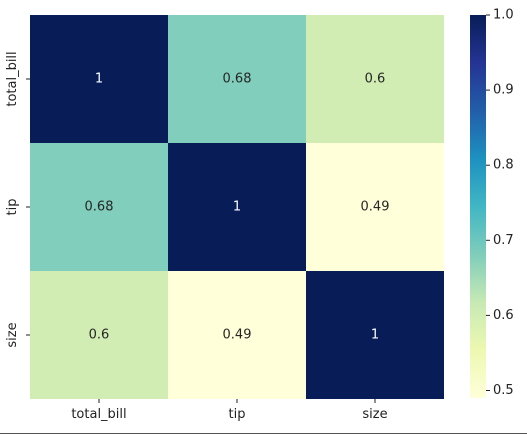 This screenshot has height=435, width=527. Describe the element at coordinates (503, 240) in the screenshot. I see `colorbar-tick-label: 0.7` at that location.